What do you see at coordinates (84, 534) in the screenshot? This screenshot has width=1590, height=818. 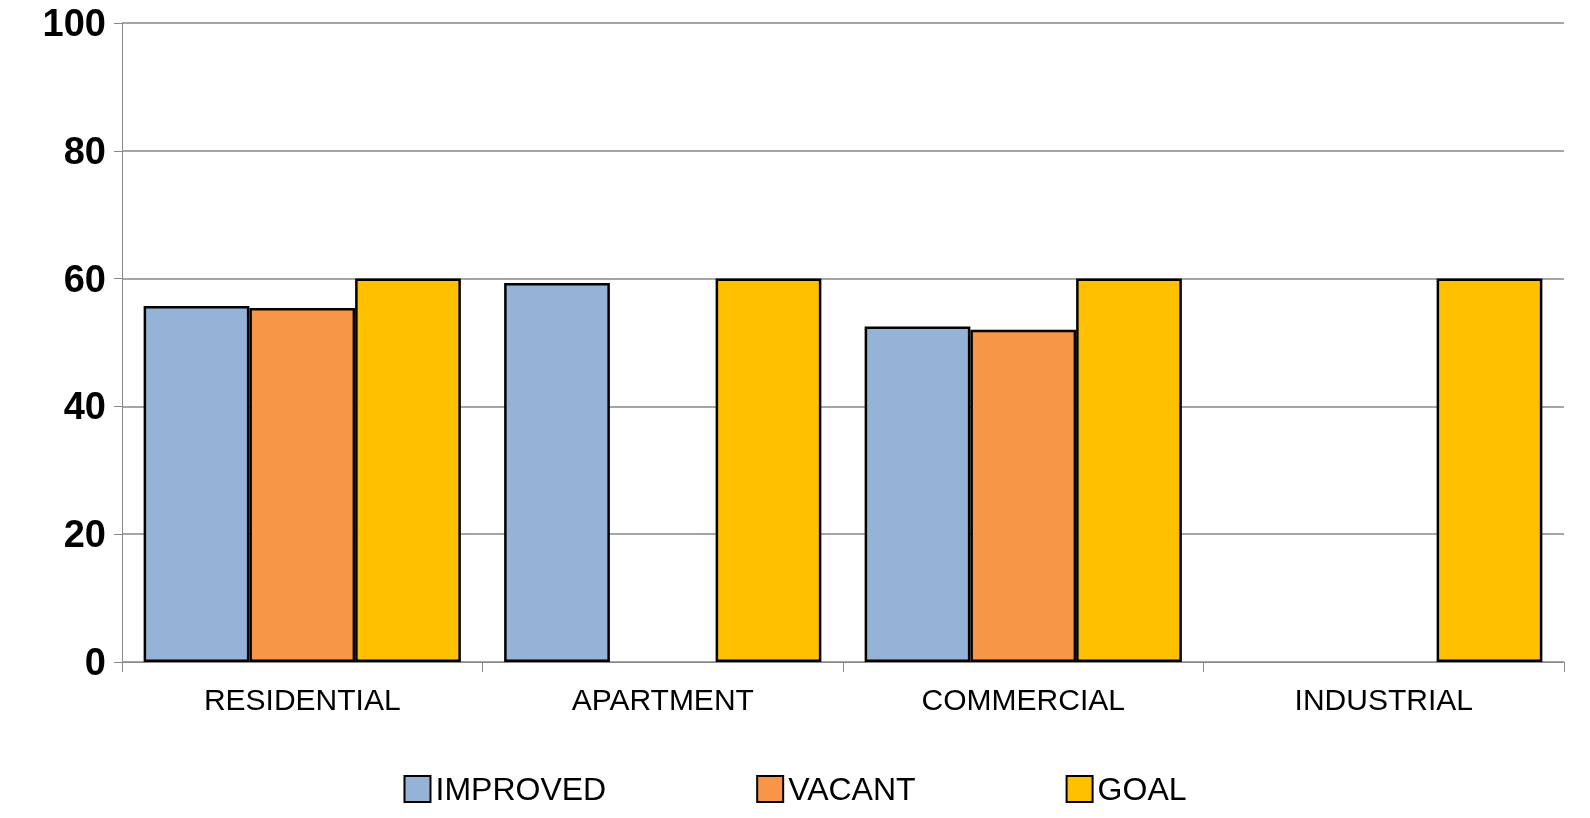 I see `y-tick-label: 20` at bounding box center [84, 534].